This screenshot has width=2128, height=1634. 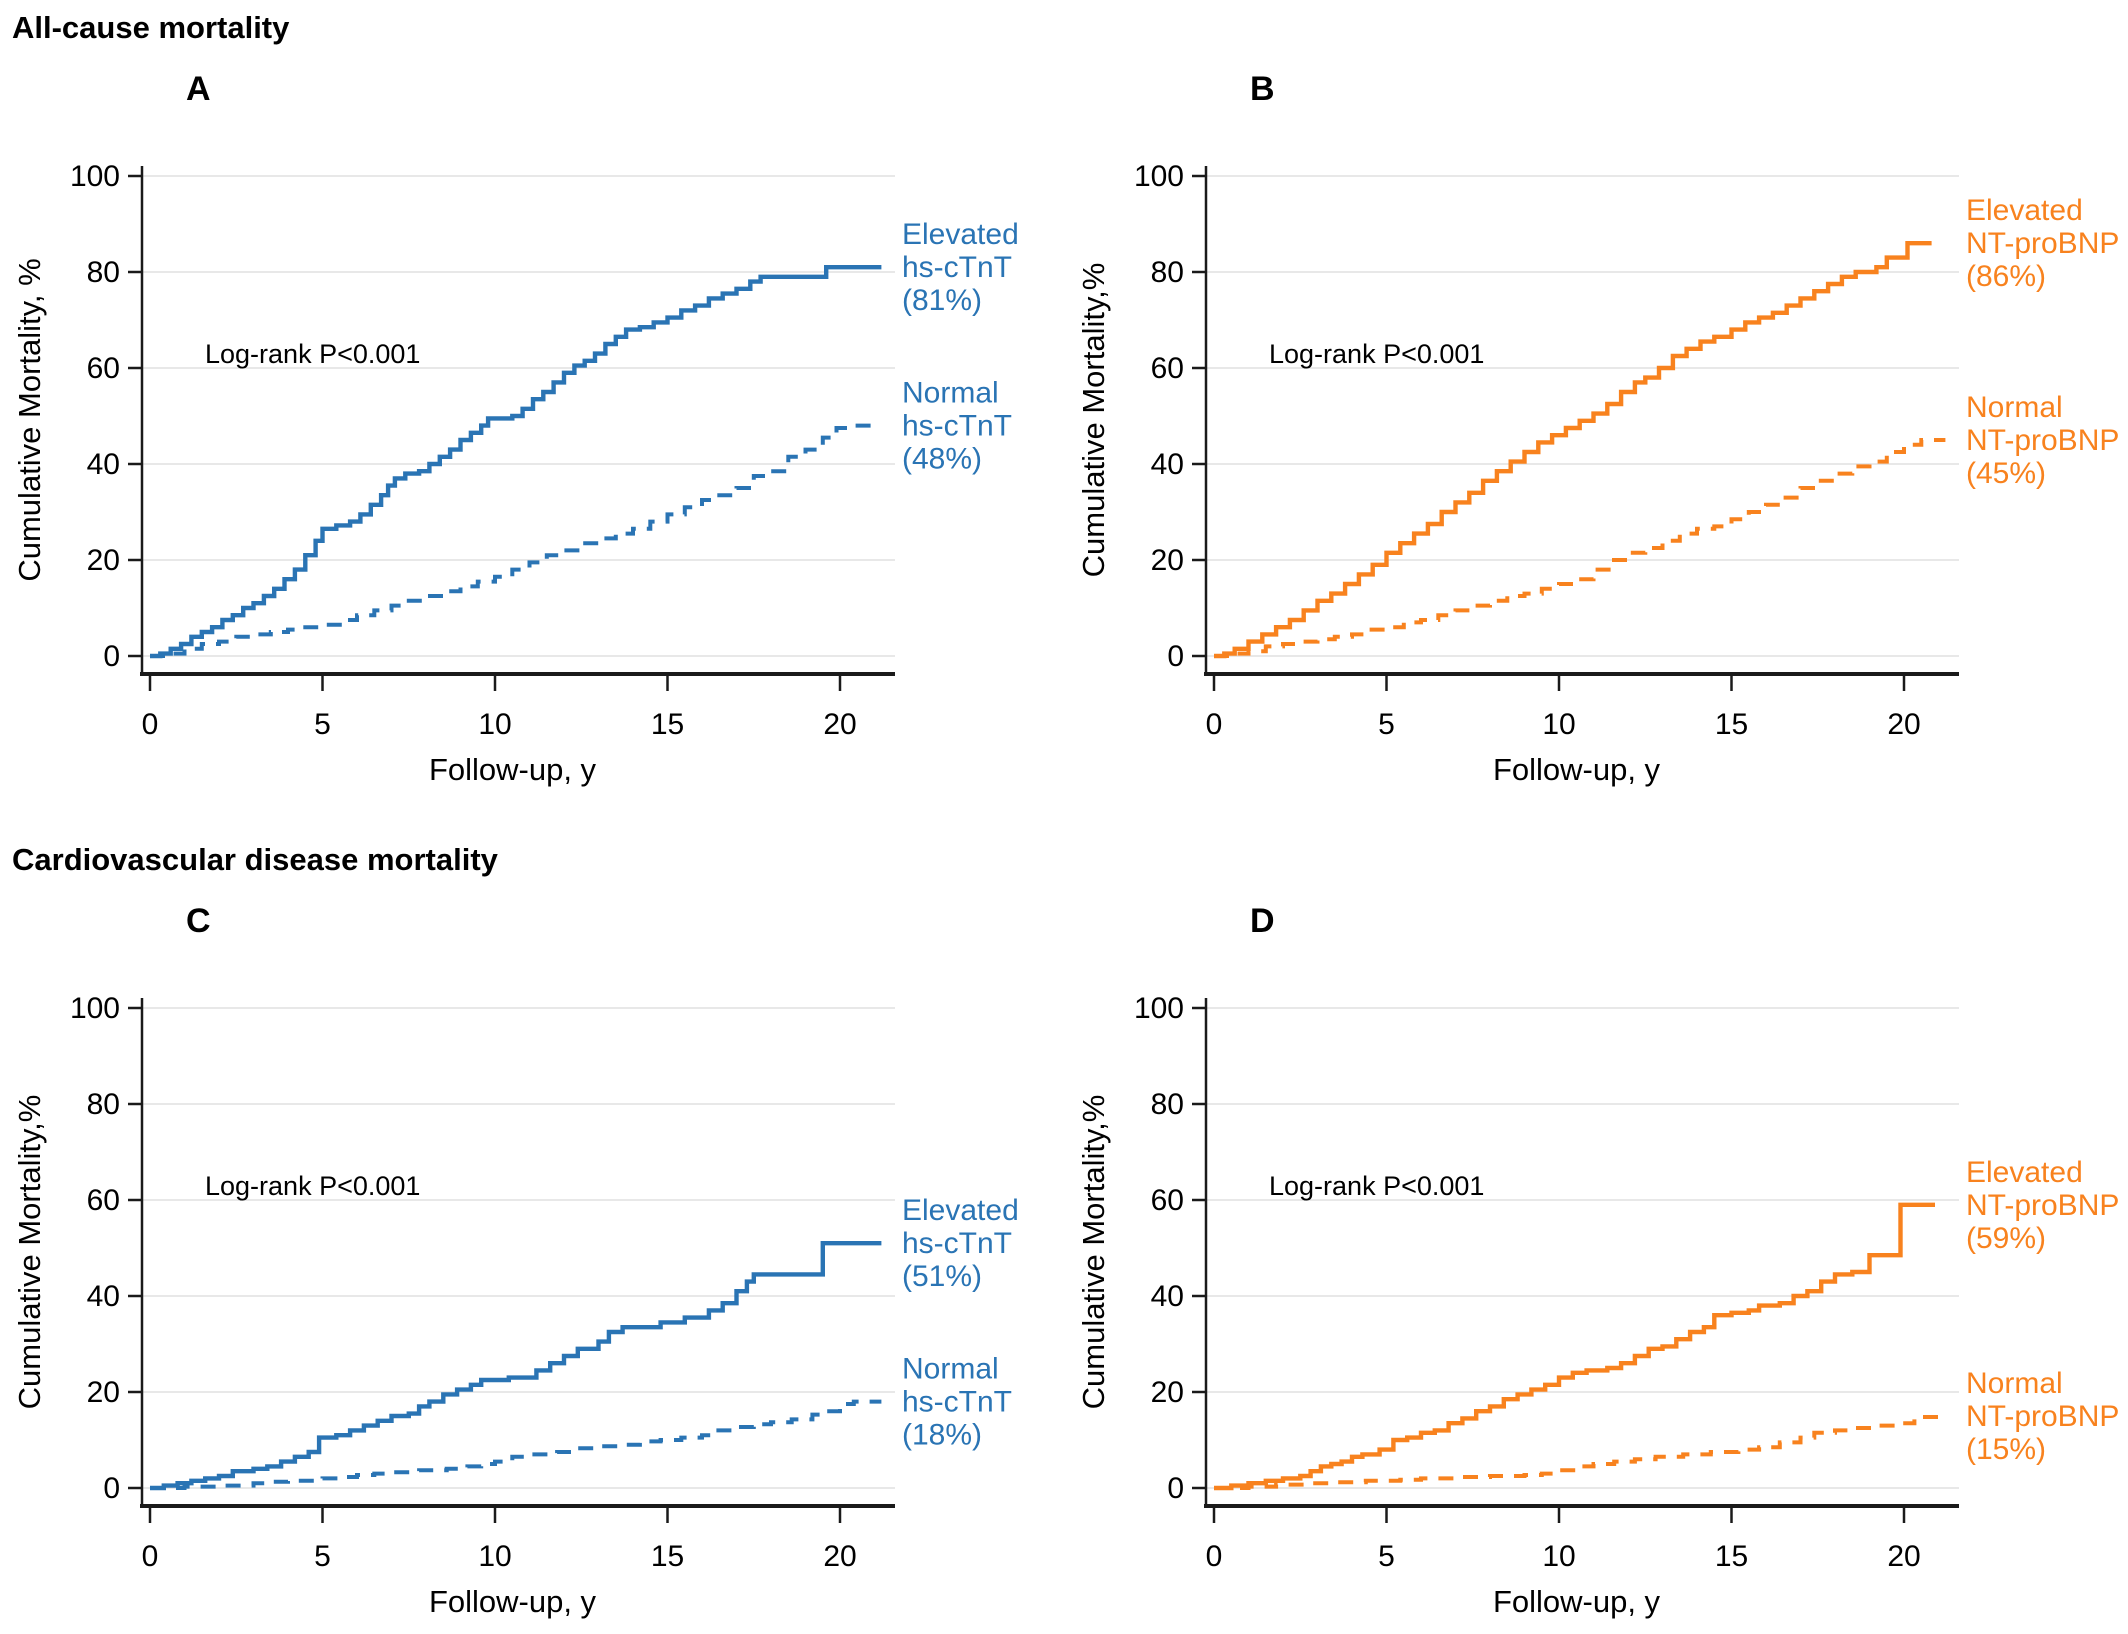 I want to click on section-title-all-cause: All-cause mortality, so click(x=151, y=27).